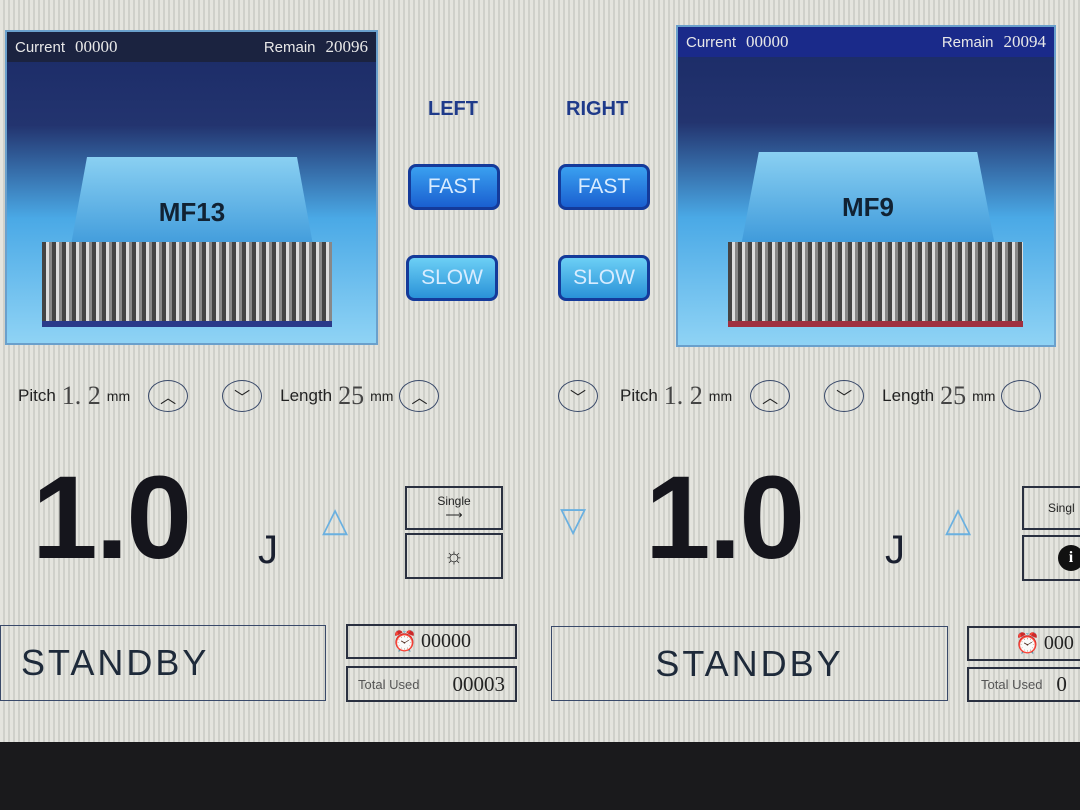  What do you see at coordinates (895, 550) in the screenshot?
I see `right-energy-unit: J` at bounding box center [895, 550].